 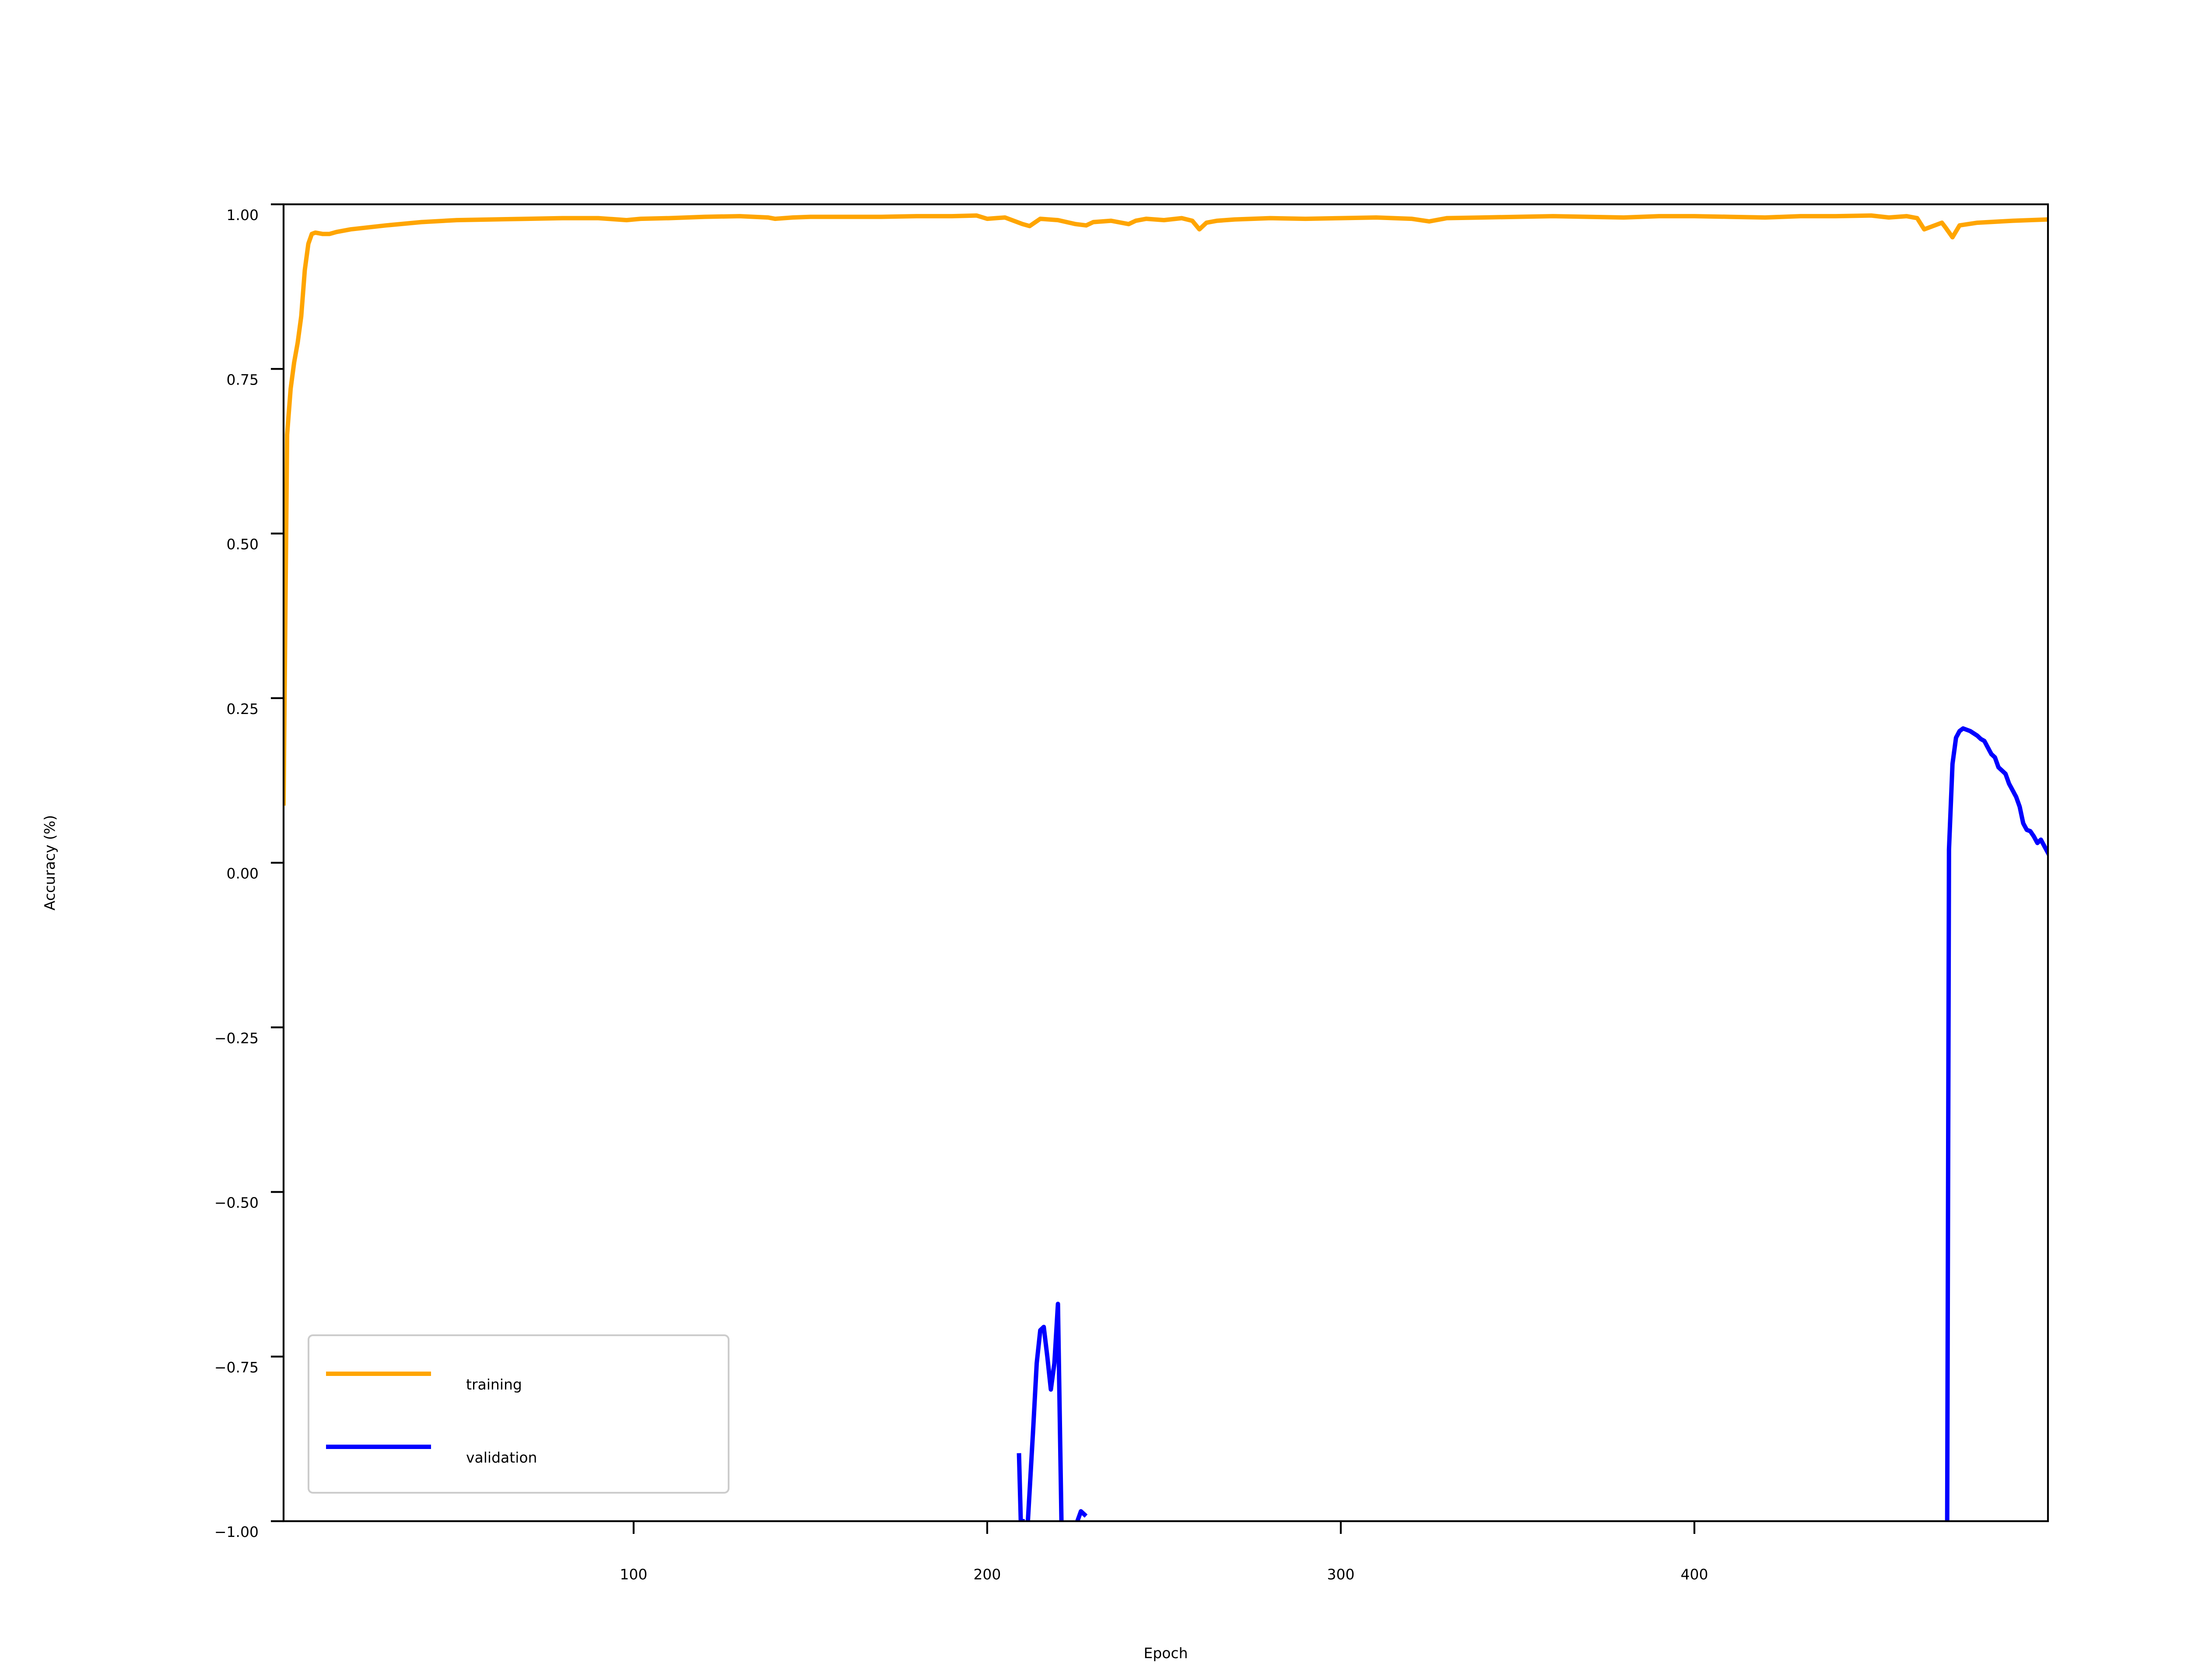 I want to click on legend-label-training: training, so click(x=494, y=1384).